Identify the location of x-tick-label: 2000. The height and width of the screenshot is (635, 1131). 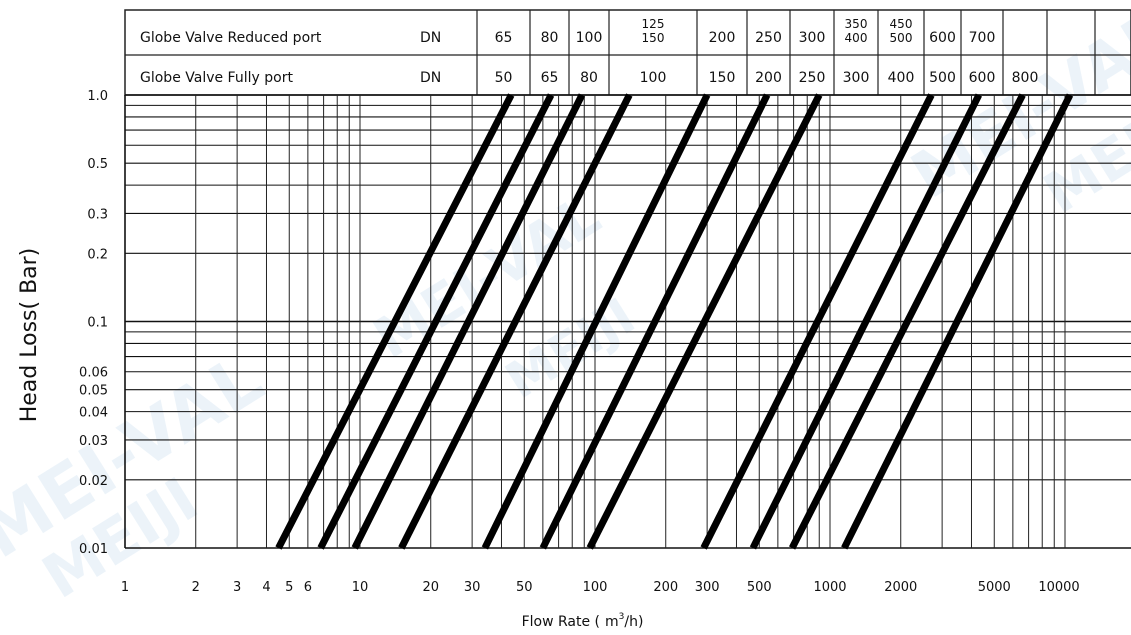
(900, 587).